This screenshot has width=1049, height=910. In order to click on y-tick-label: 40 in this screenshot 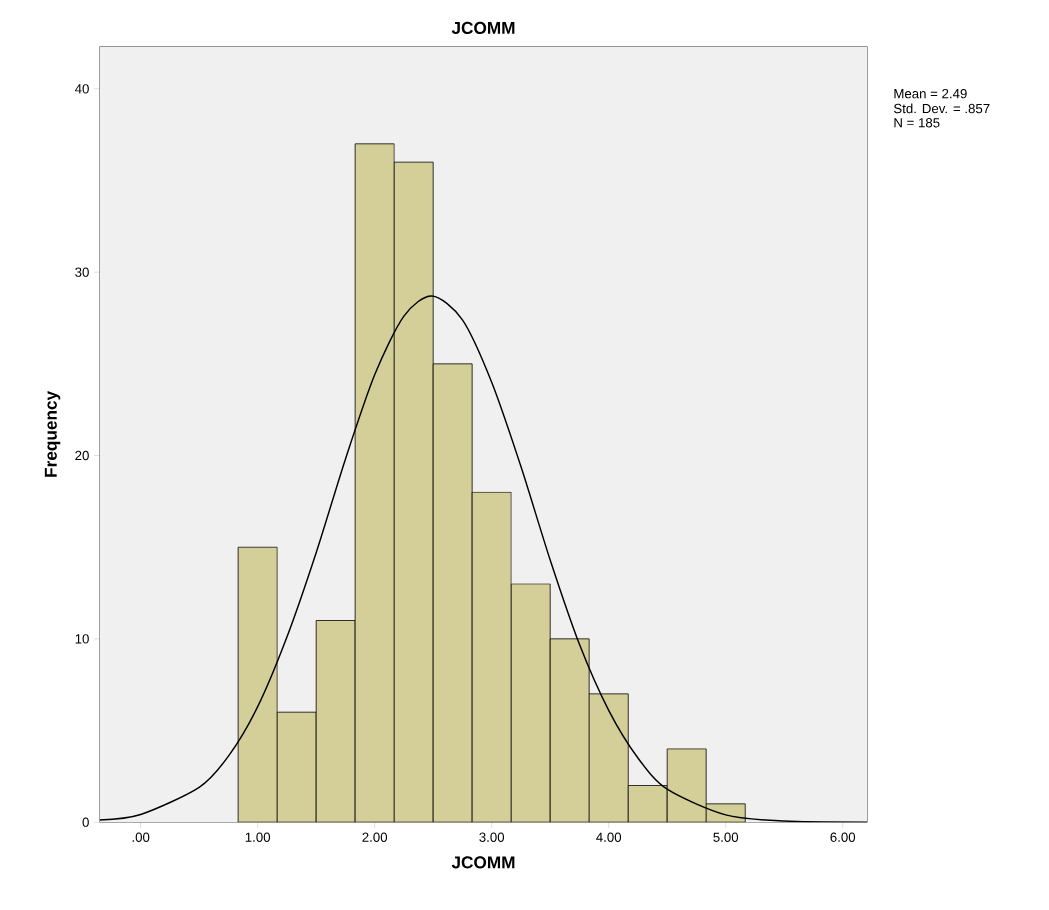, I will do `click(81, 89)`.